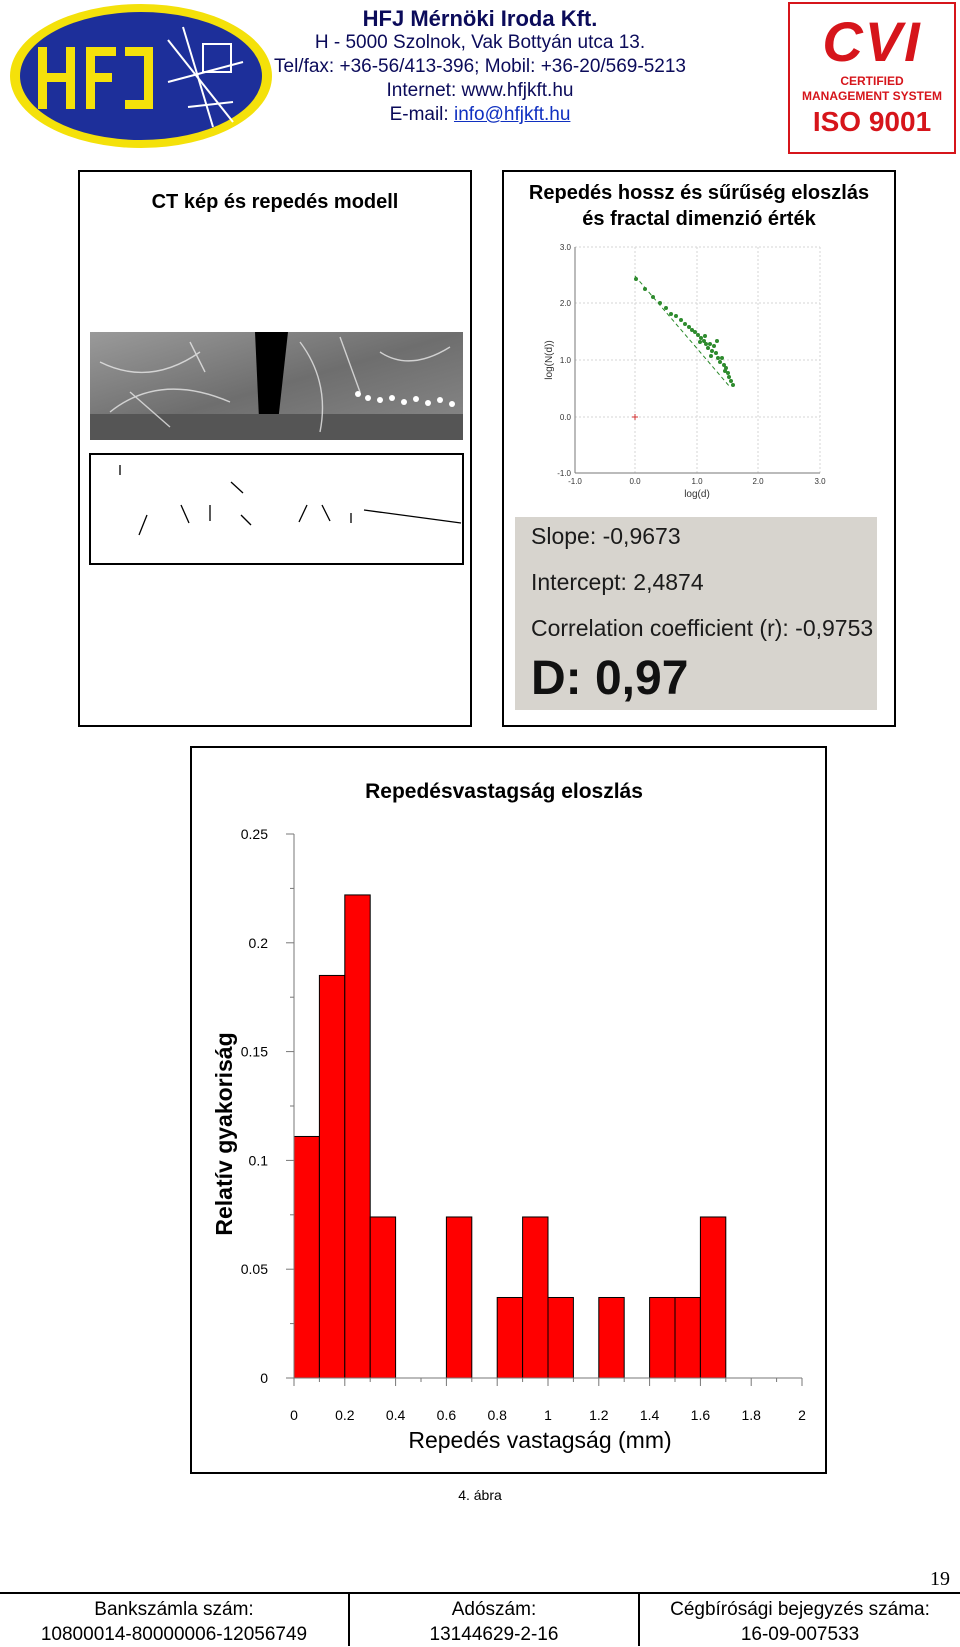 This screenshot has height=1647, width=960. Describe the element at coordinates (174, 1609) in the screenshot. I see `footer-bank-label: Bankszámla szám:` at that location.